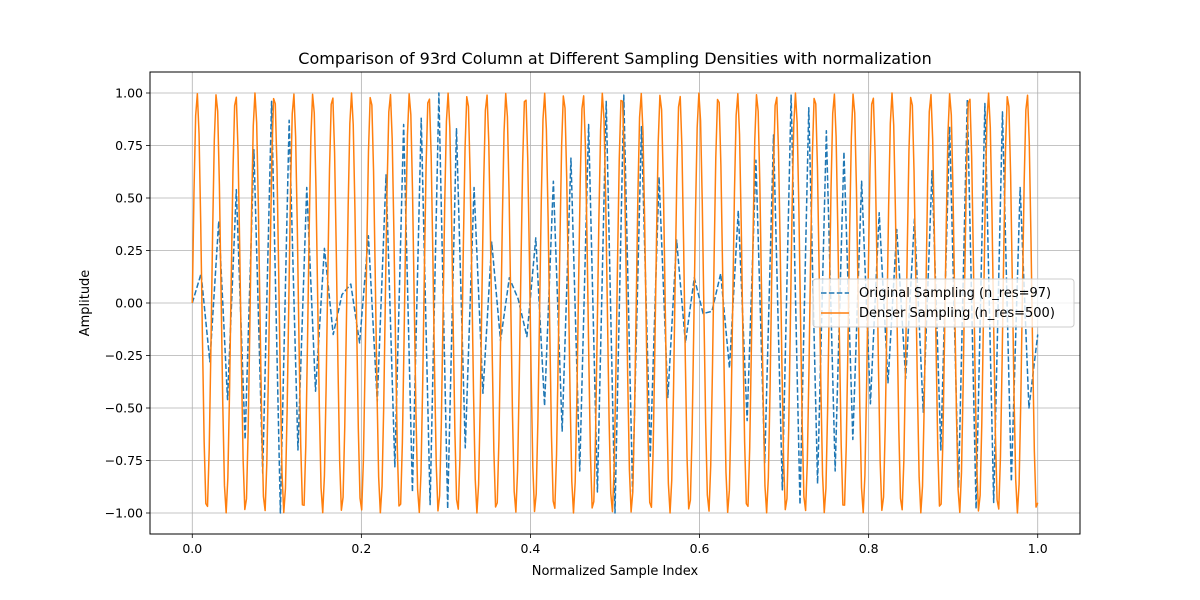 The height and width of the screenshot is (600, 1200). Describe the element at coordinates (869, 548) in the screenshot. I see `x-tick-label: 0.8` at that location.